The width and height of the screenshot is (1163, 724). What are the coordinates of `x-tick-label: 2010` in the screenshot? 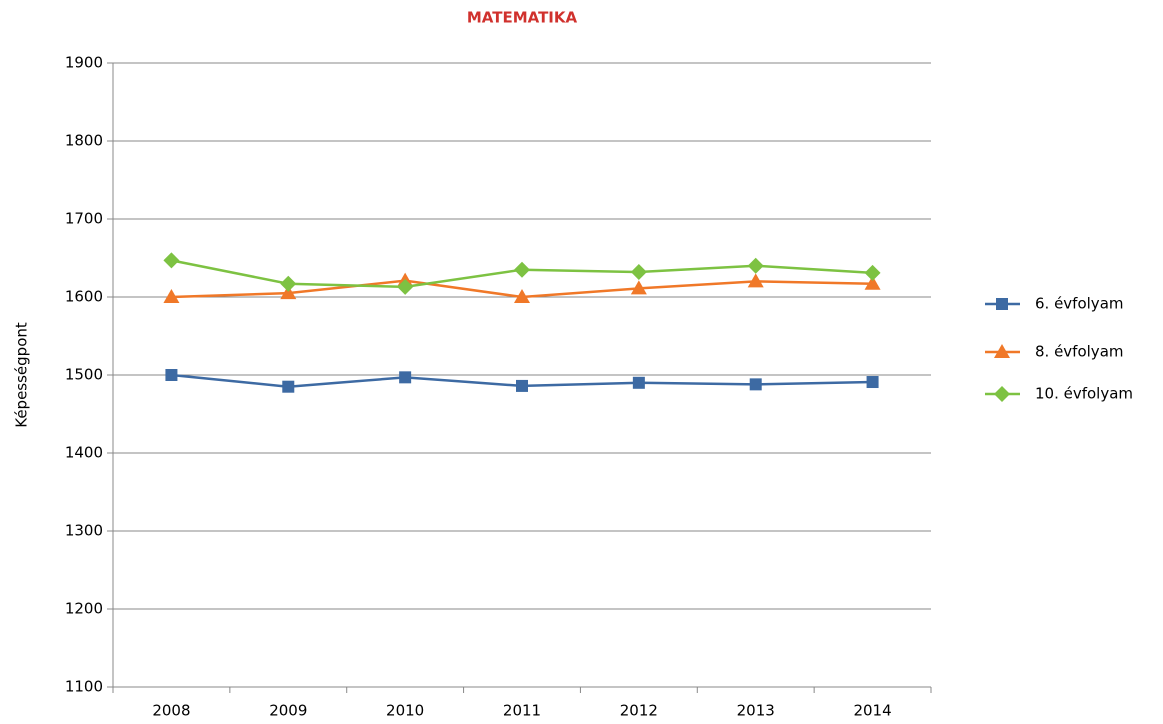 It's located at (405, 711).